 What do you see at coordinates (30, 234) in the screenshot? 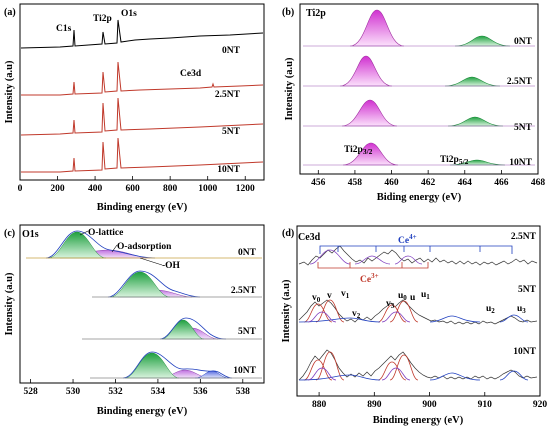
I see `panel-c-title: O1s` at bounding box center [30, 234].